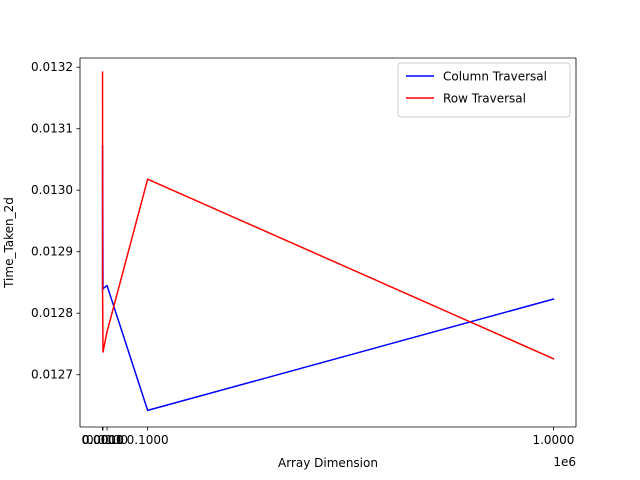  What do you see at coordinates (52, 129) in the screenshot?
I see `y-tick-label: 0.0131` at bounding box center [52, 129].